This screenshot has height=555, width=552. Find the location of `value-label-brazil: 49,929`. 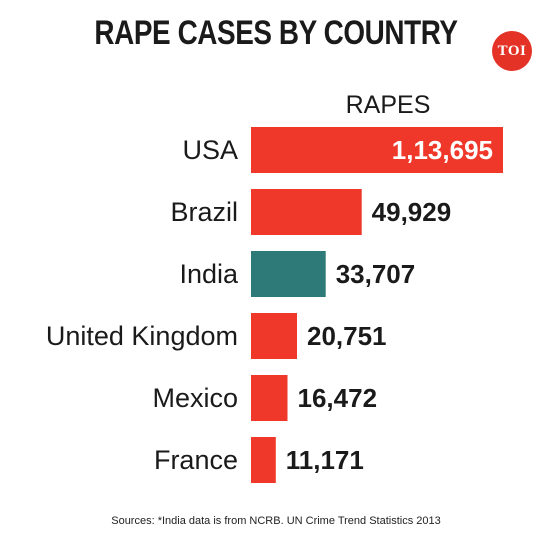

value-label-brazil: 49,929 is located at coordinates (412, 212).